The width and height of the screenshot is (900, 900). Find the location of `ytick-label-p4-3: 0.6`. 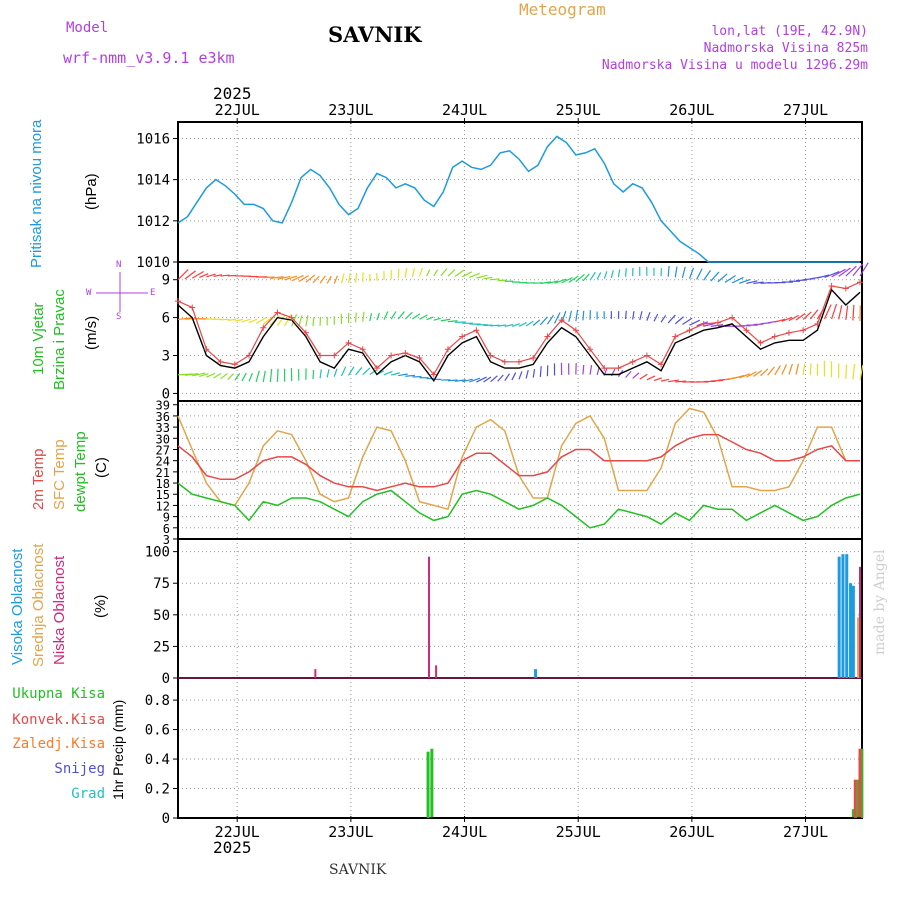

ytick-label-p4-3: 0.6 is located at coordinates (157, 731).